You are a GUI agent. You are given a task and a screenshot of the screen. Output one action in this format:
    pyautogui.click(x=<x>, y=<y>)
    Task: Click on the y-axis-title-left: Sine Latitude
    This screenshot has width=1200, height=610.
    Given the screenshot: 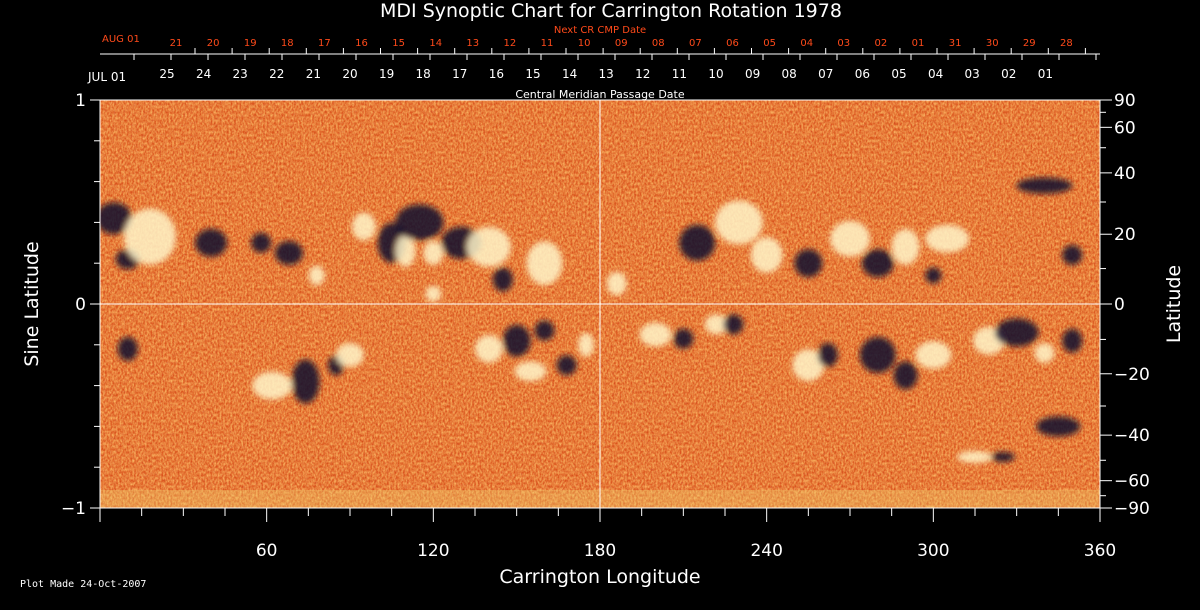 What is the action you would take?
    pyautogui.click(x=32, y=303)
    